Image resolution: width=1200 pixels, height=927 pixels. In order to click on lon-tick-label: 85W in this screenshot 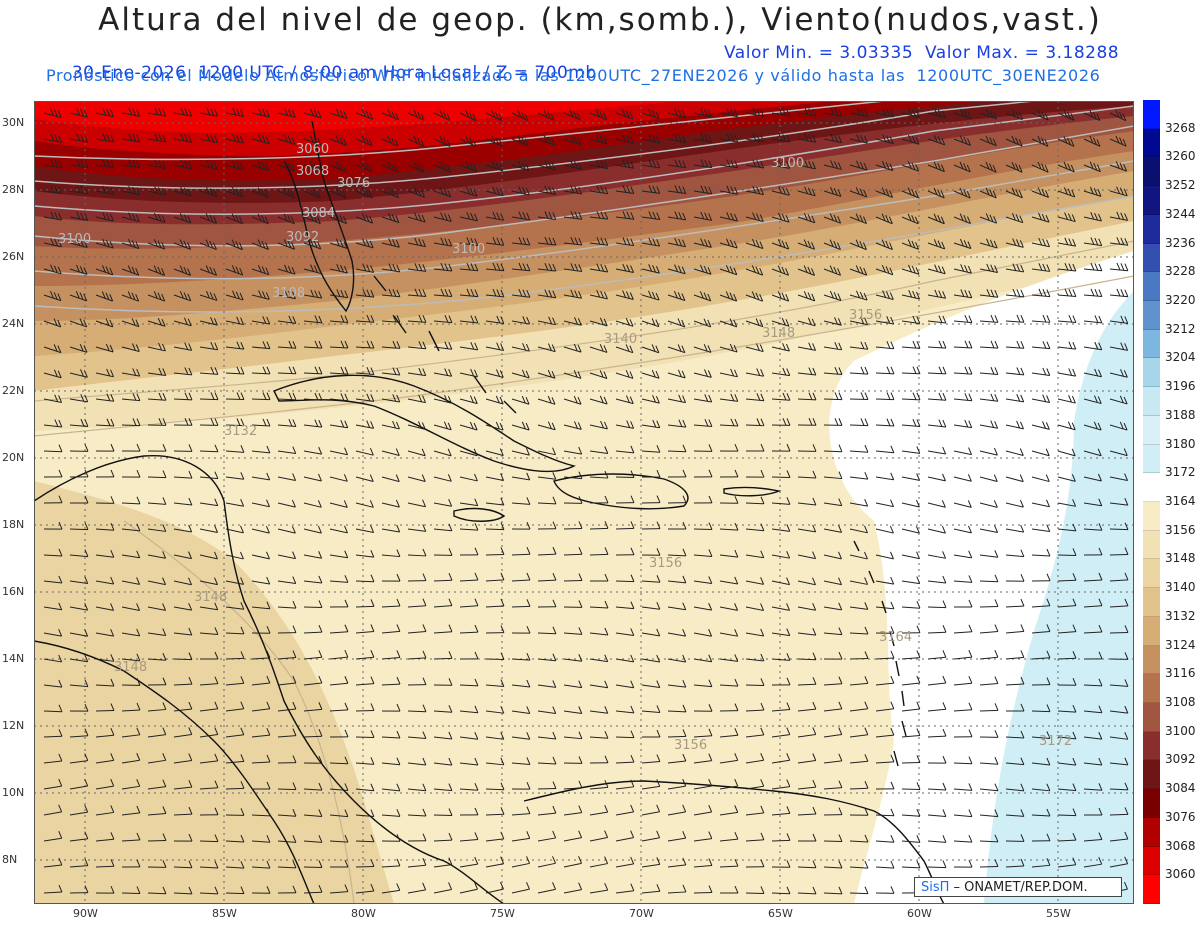, I will do `click(224, 913)`.